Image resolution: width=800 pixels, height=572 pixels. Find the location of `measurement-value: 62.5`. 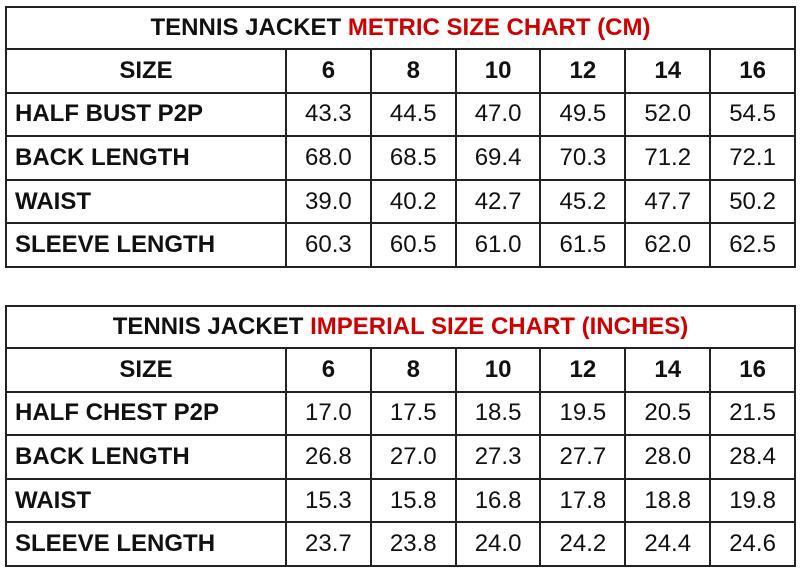

measurement-value: 62.5 is located at coordinates (752, 245).